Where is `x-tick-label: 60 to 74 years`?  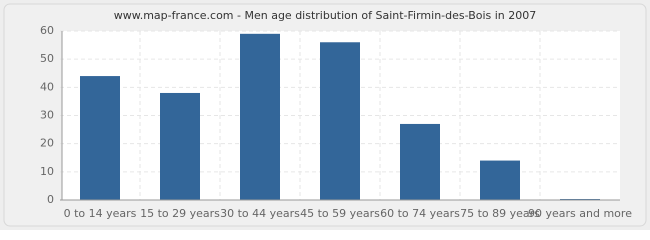 x-tick-label: 60 to 74 years is located at coordinates (420, 213).